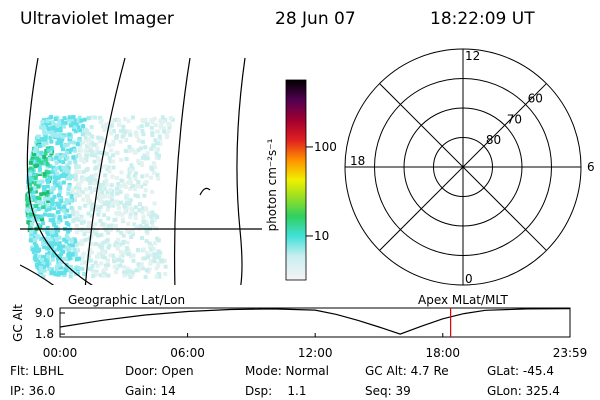 This screenshot has width=600, height=400. What do you see at coordinates (523, 391) in the screenshot?
I see `status-field: GLon: 325.4` at bounding box center [523, 391].